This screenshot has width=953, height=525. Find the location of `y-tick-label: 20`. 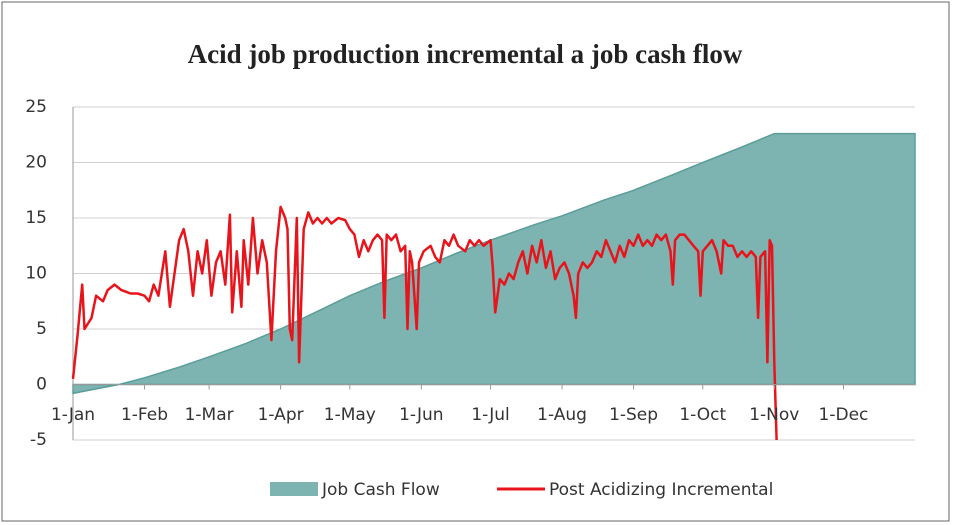

y-tick-label: 20 is located at coordinates (36, 163).